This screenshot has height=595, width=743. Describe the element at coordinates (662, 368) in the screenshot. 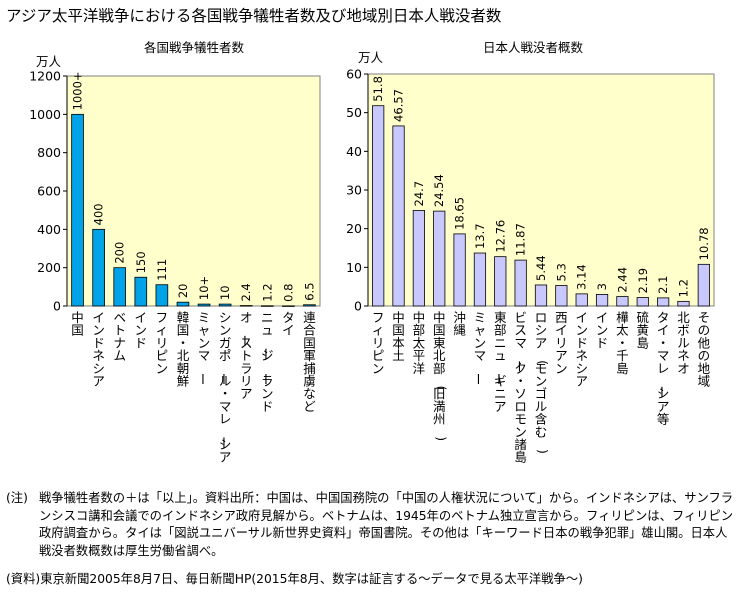

I see `category-label: タイ・マレーシア等` at that location.